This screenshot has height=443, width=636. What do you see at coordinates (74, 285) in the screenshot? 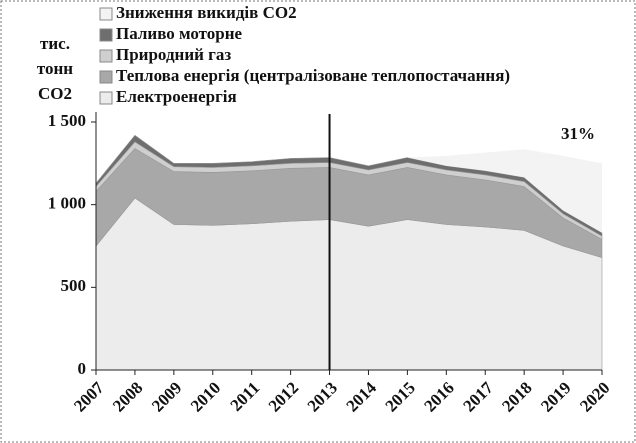
I see `y-tick-label: 500` at bounding box center [74, 285].